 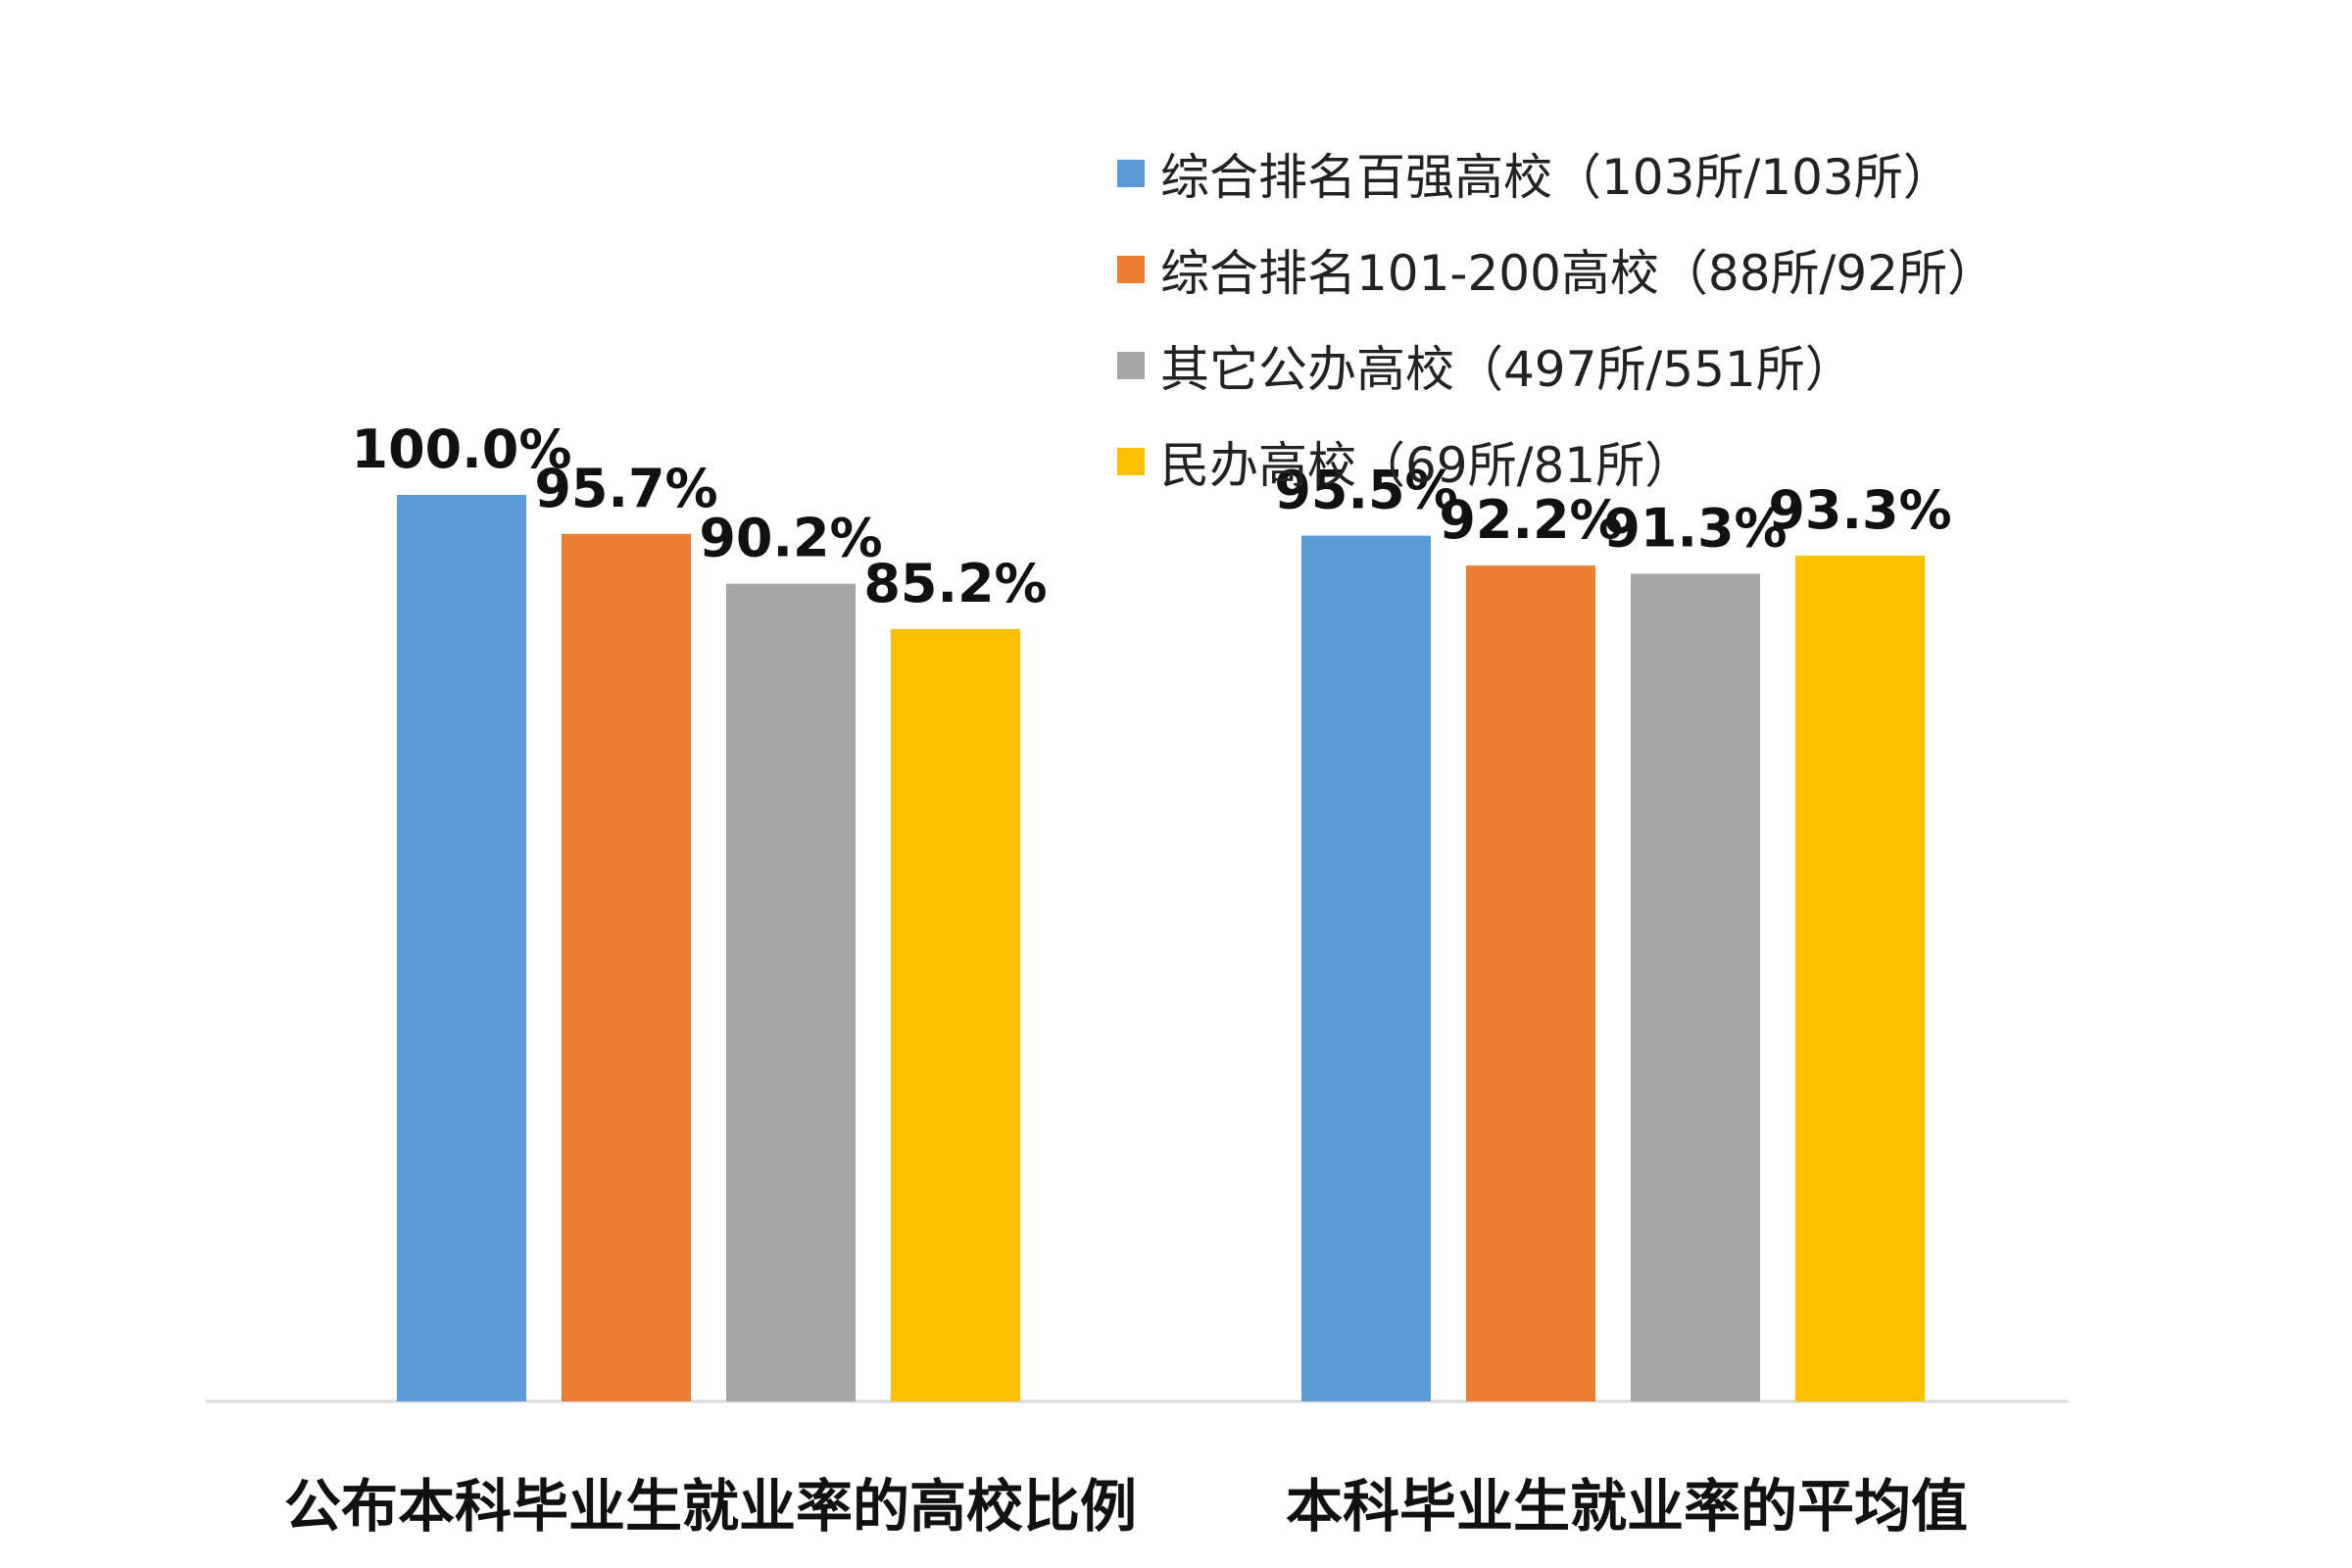 What do you see at coordinates (462, 449) in the screenshot?
I see `data-label: 100.0%` at bounding box center [462, 449].